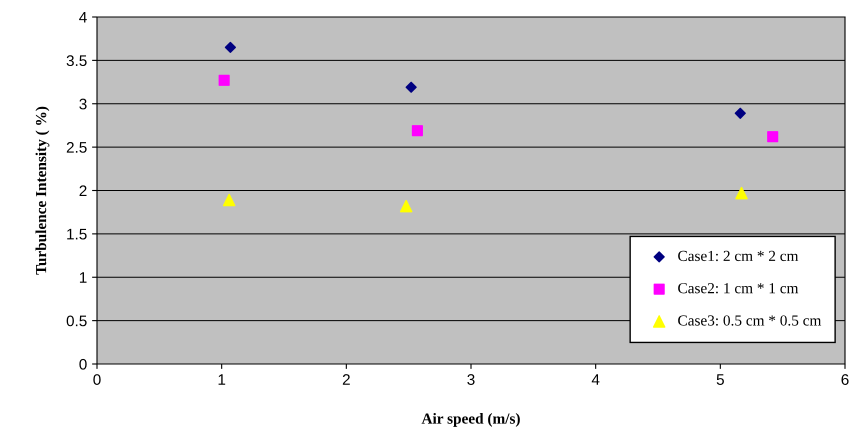 Image resolution: width=859 pixels, height=435 pixels. What do you see at coordinates (42, 190) in the screenshot?
I see `y-axis-title: Turbulence Intensity ( %)` at bounding box center [42, 190].